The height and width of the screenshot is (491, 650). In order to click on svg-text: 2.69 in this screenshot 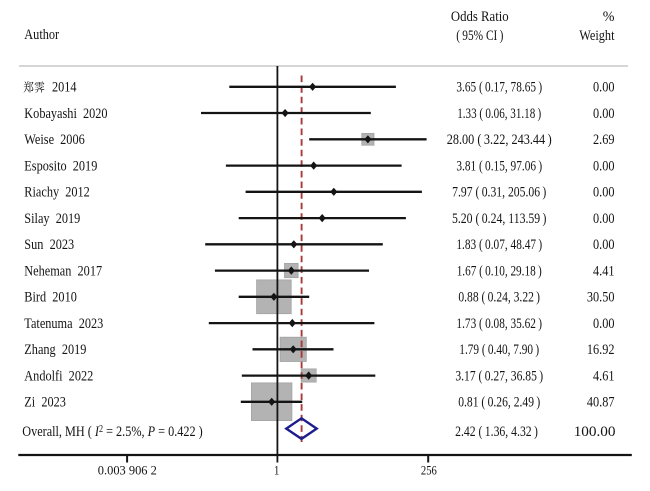, I will do `click(604, 139)`.